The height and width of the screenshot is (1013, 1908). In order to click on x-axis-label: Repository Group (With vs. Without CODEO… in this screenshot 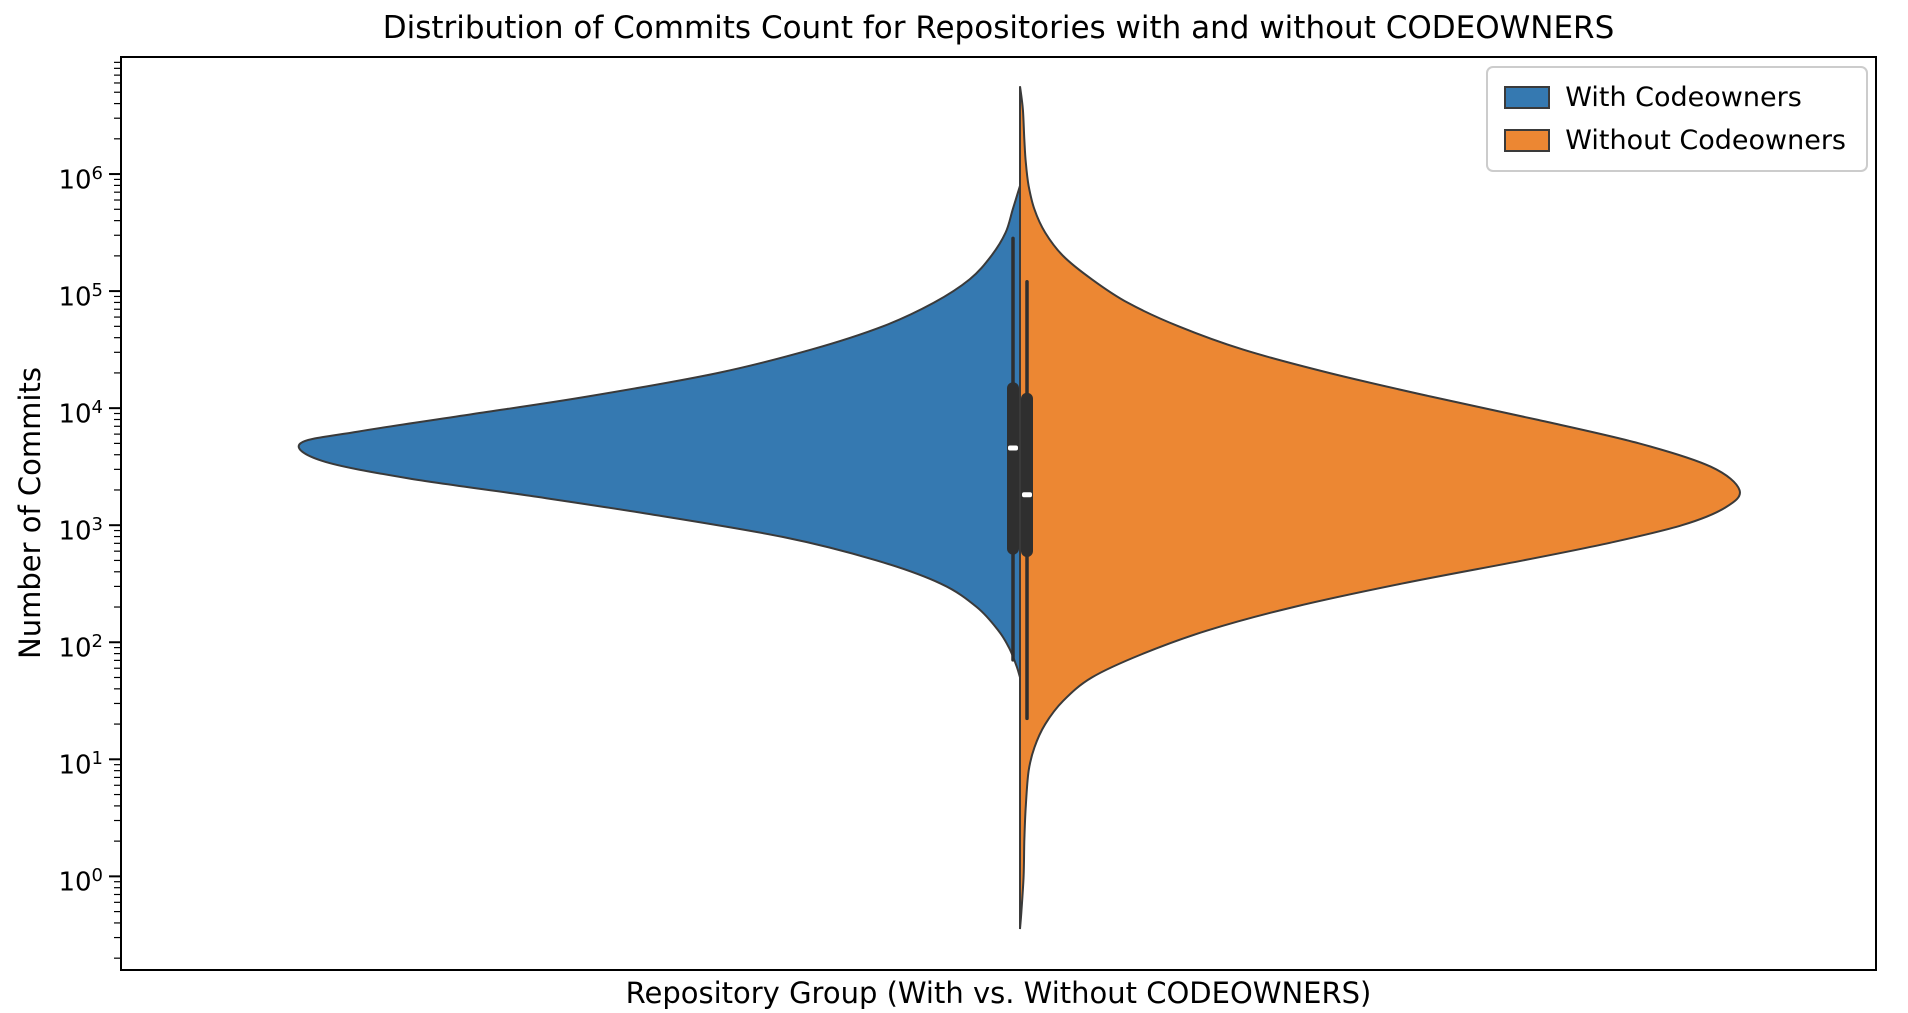, I will do `click(998, 993)`.